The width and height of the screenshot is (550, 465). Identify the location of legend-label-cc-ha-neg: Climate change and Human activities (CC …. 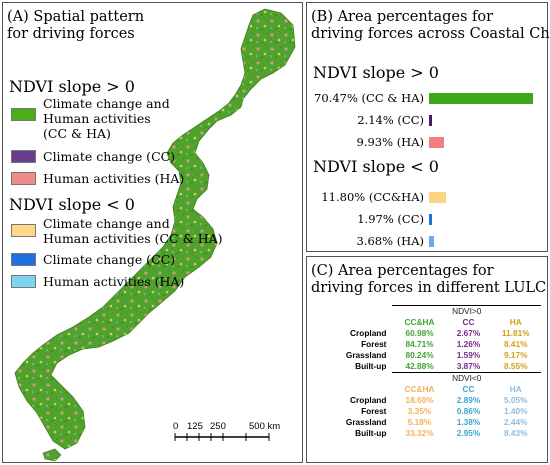
(133, 231).